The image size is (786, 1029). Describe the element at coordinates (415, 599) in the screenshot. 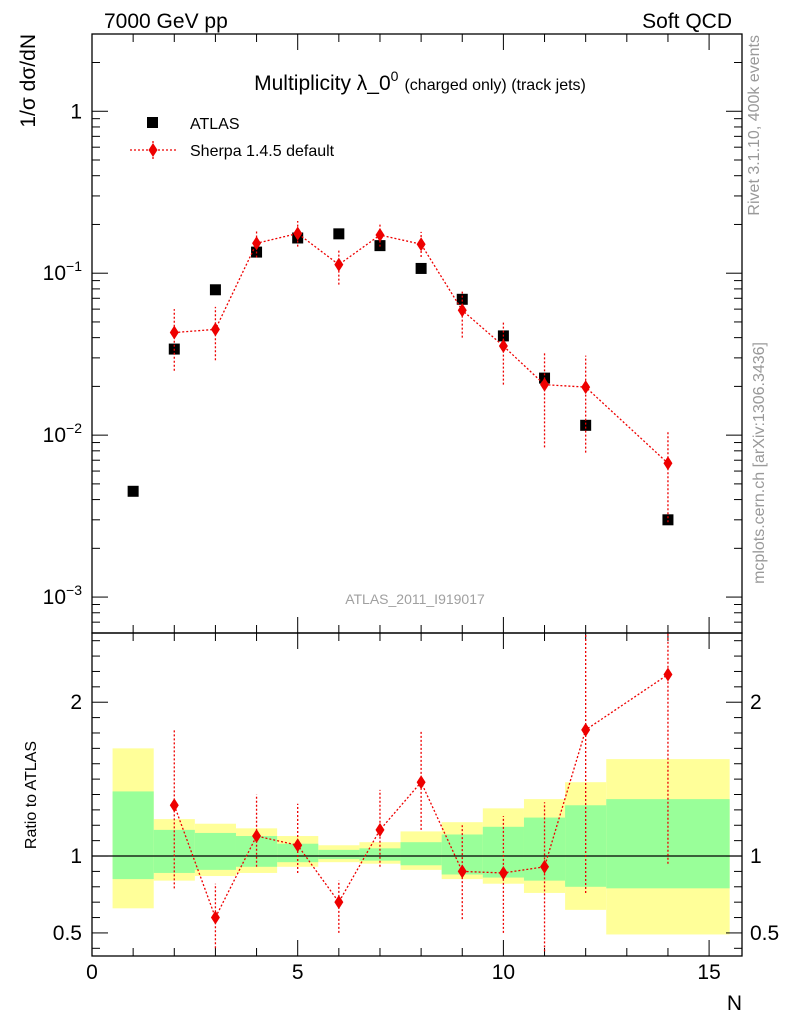

I see `analysis-watermark: ATLAS_2011_I919017` at that location.